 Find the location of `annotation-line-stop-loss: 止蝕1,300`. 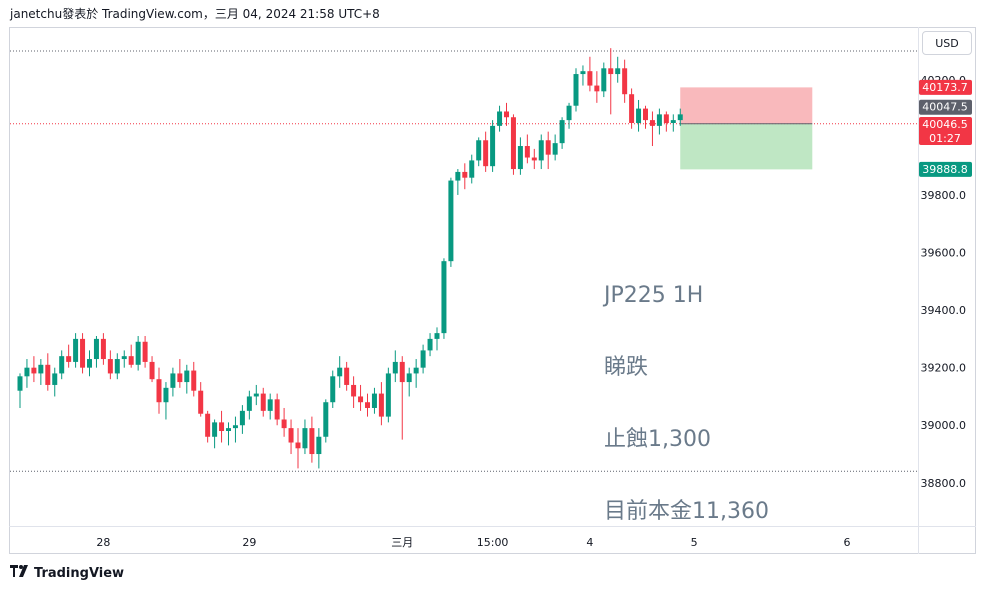

annotation-line-stop-loss: 止蝕1,300 is located at coordinates (657, 439).